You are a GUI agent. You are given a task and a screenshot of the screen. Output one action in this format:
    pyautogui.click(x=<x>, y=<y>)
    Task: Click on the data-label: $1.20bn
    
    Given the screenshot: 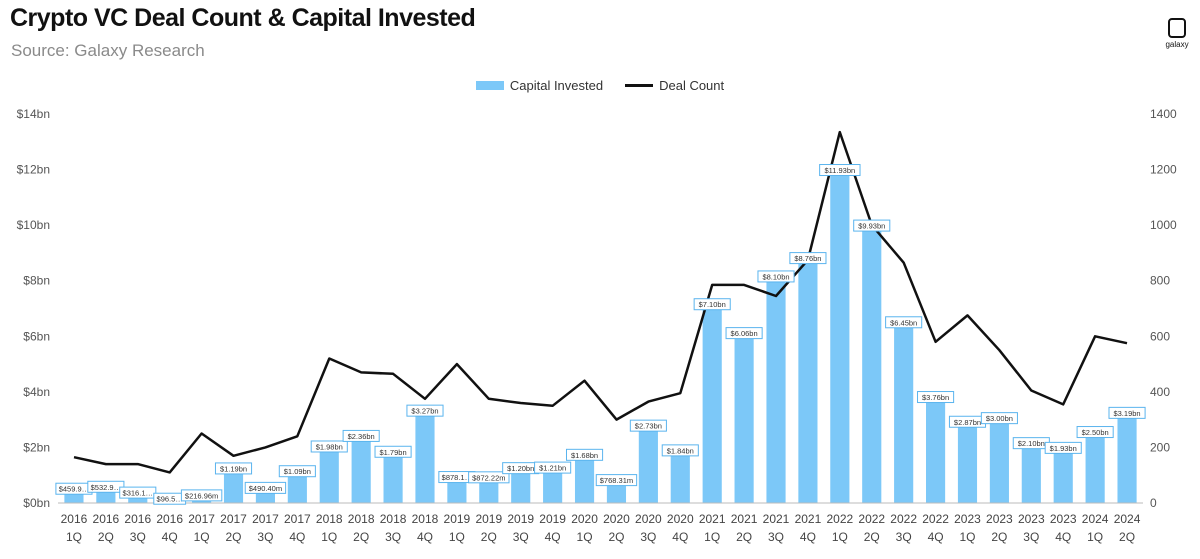 What is the action you would take?
    pyautogui.click(x=520, y=468)
    